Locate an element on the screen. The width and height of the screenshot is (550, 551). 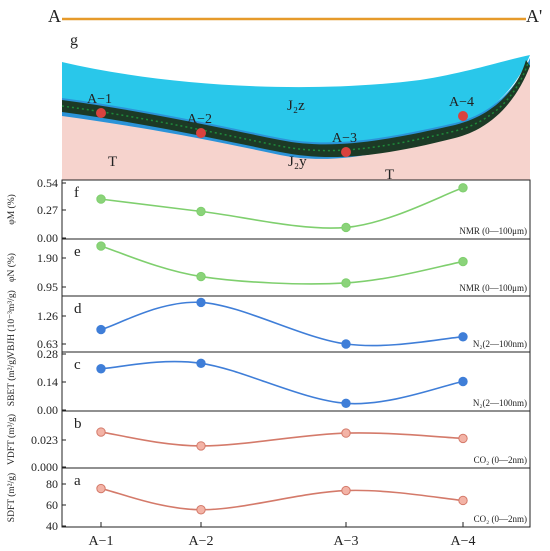
seam-highlight is located at coordinates (295, 107).